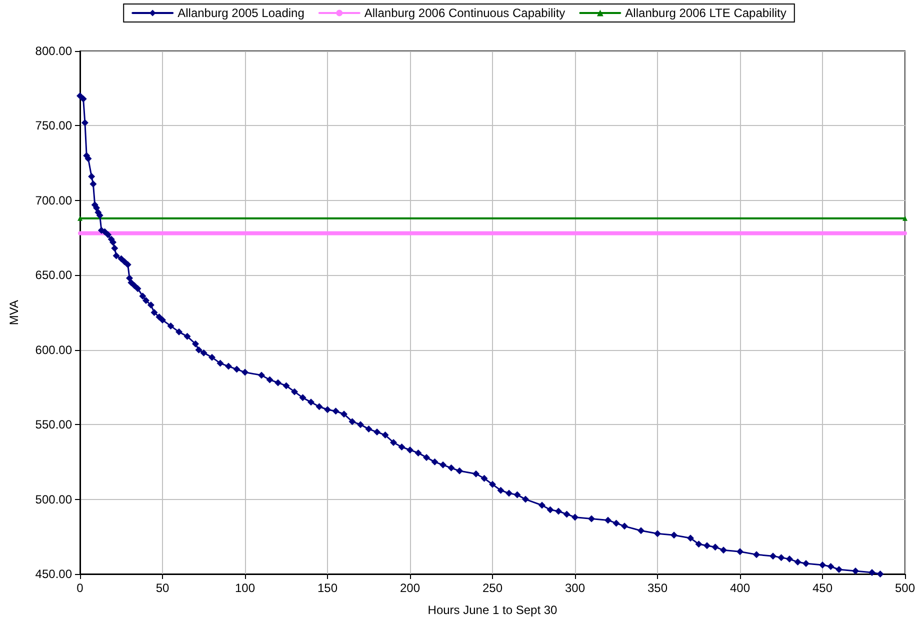  Describe the element at coordinates (327, 588) in the screenshot. I see `x-tick-label: 150` at that location.